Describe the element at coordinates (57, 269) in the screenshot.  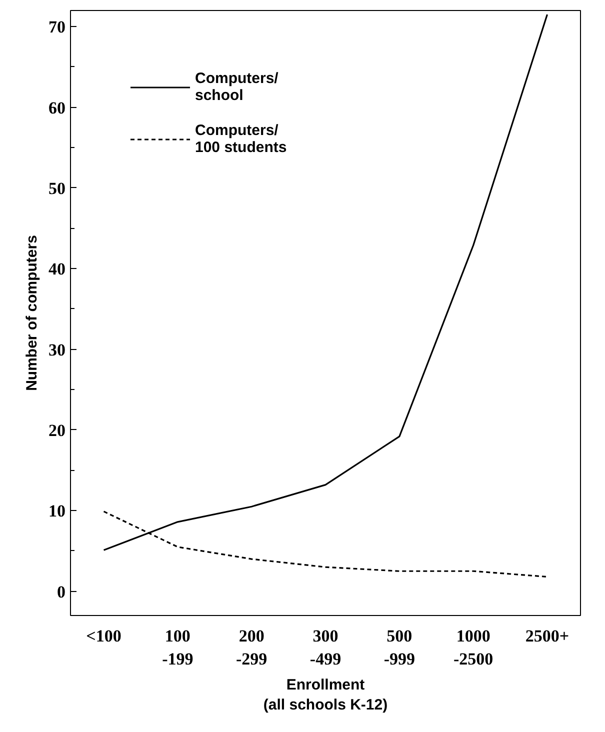
I see `y-tick-label: 40` at that location.